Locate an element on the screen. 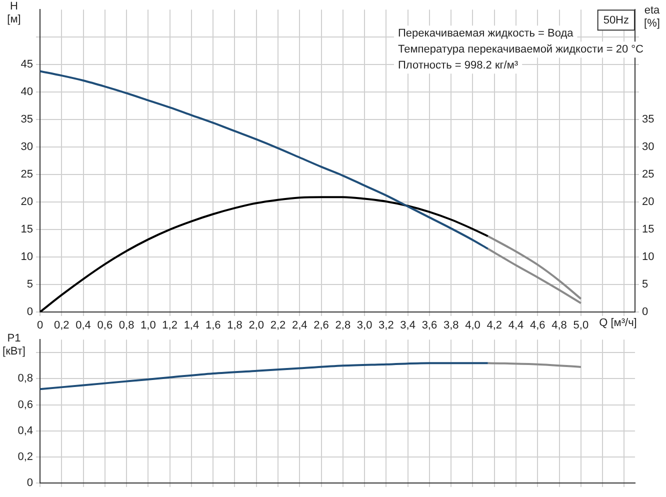 The height and width of the screenshot is (497, 666). x-tick-label: 4,0 is located at coordinates (472, 326).